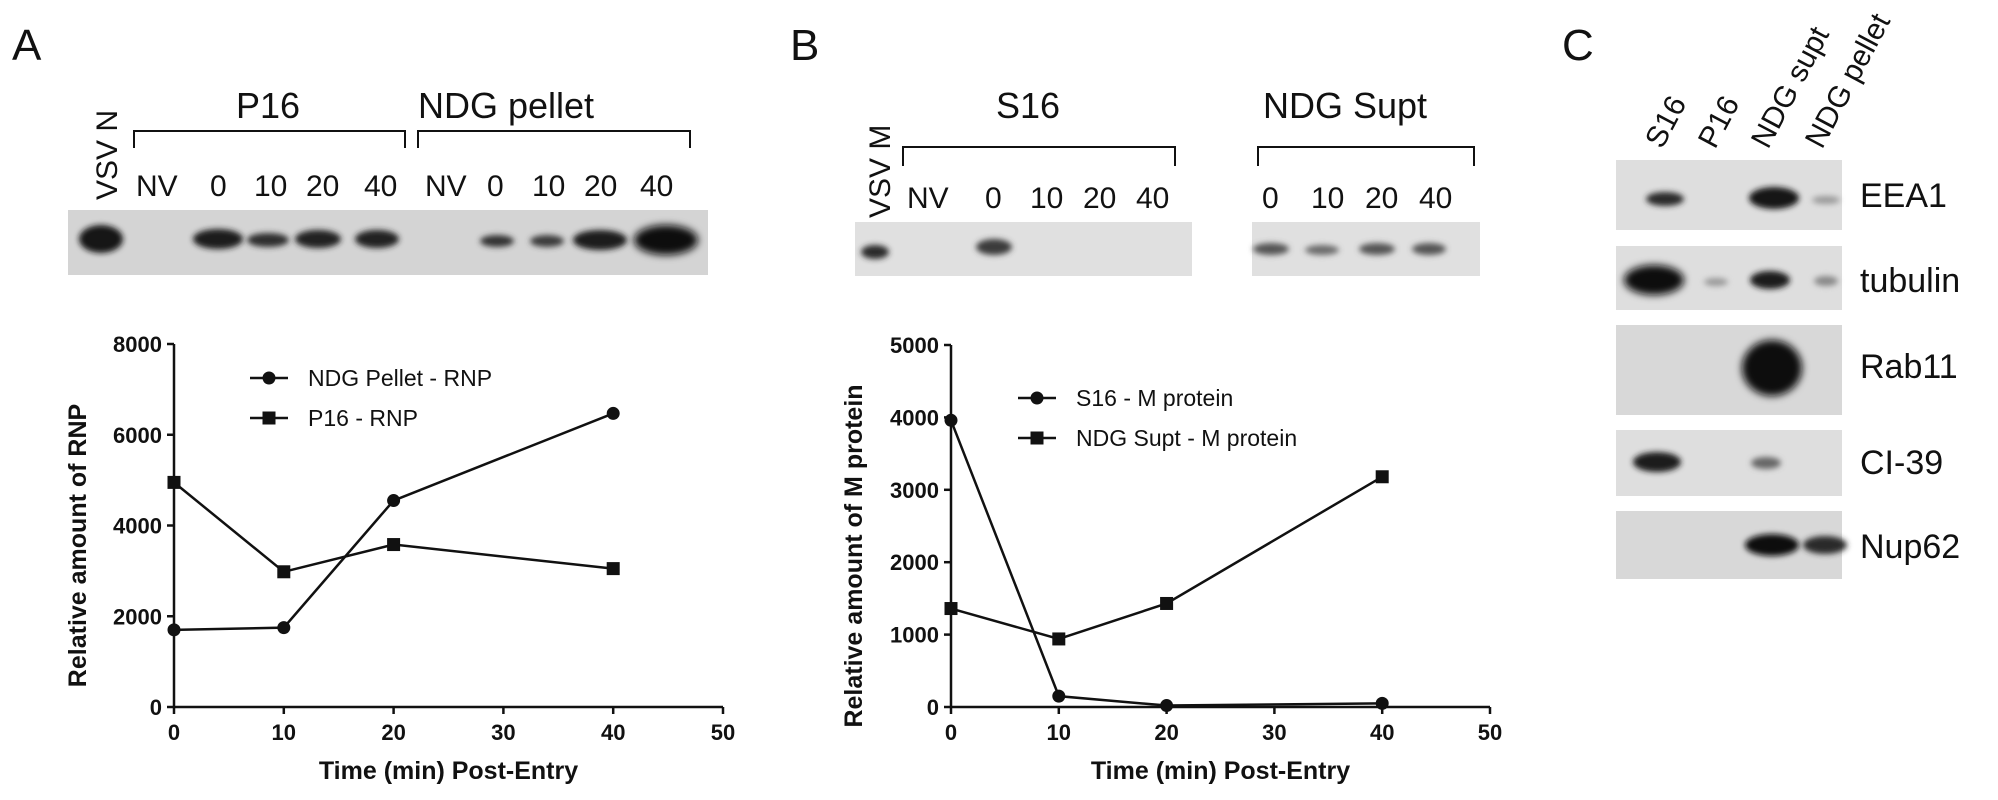  Describe the element at coordinates (1039, 156) in the screenshot. I see `blot-b-group-1-bracket` at that location.